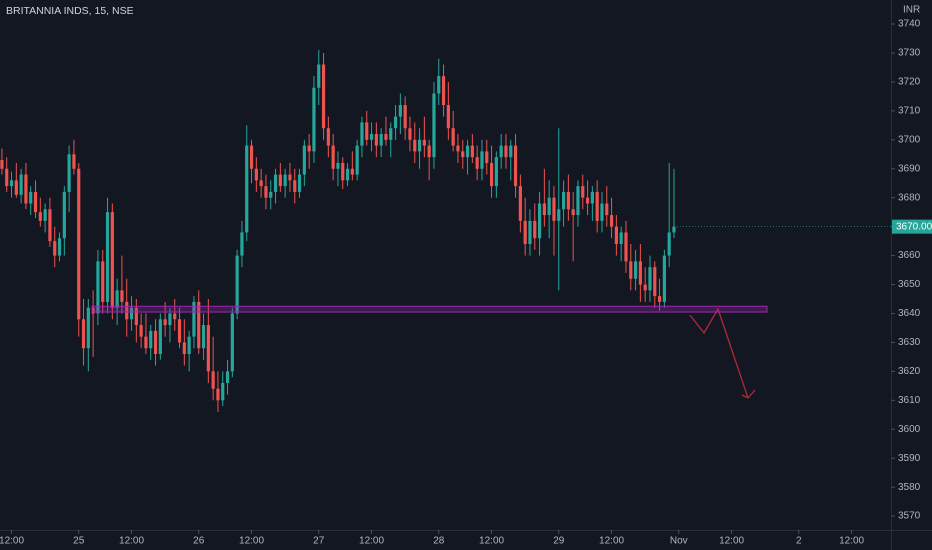 This screenshot has width=932, height=550. Describe the element at coordinates (909, 168) in the screenshot. I see `y-tick-label: 3690` at that location.